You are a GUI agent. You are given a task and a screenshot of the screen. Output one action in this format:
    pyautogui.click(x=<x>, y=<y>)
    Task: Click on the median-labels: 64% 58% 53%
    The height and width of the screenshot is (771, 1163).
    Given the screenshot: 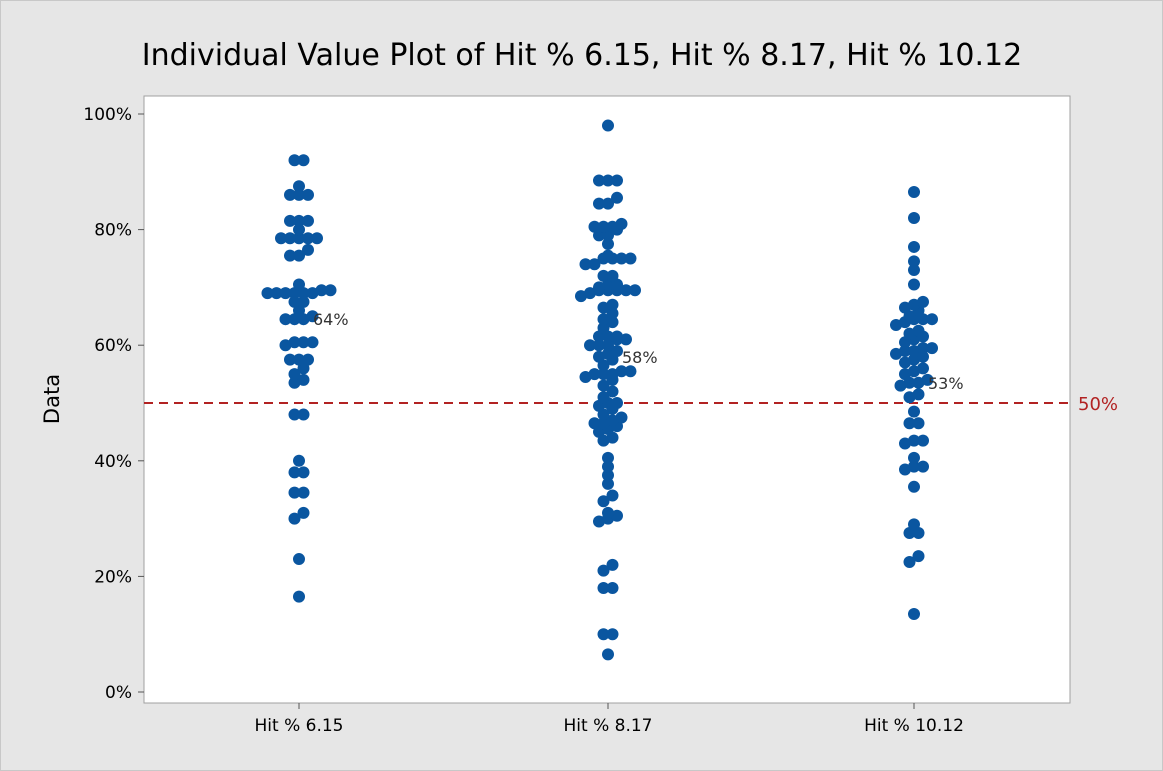 What is the action you would take?
    pyautogui.click(x=638, y=351)
    